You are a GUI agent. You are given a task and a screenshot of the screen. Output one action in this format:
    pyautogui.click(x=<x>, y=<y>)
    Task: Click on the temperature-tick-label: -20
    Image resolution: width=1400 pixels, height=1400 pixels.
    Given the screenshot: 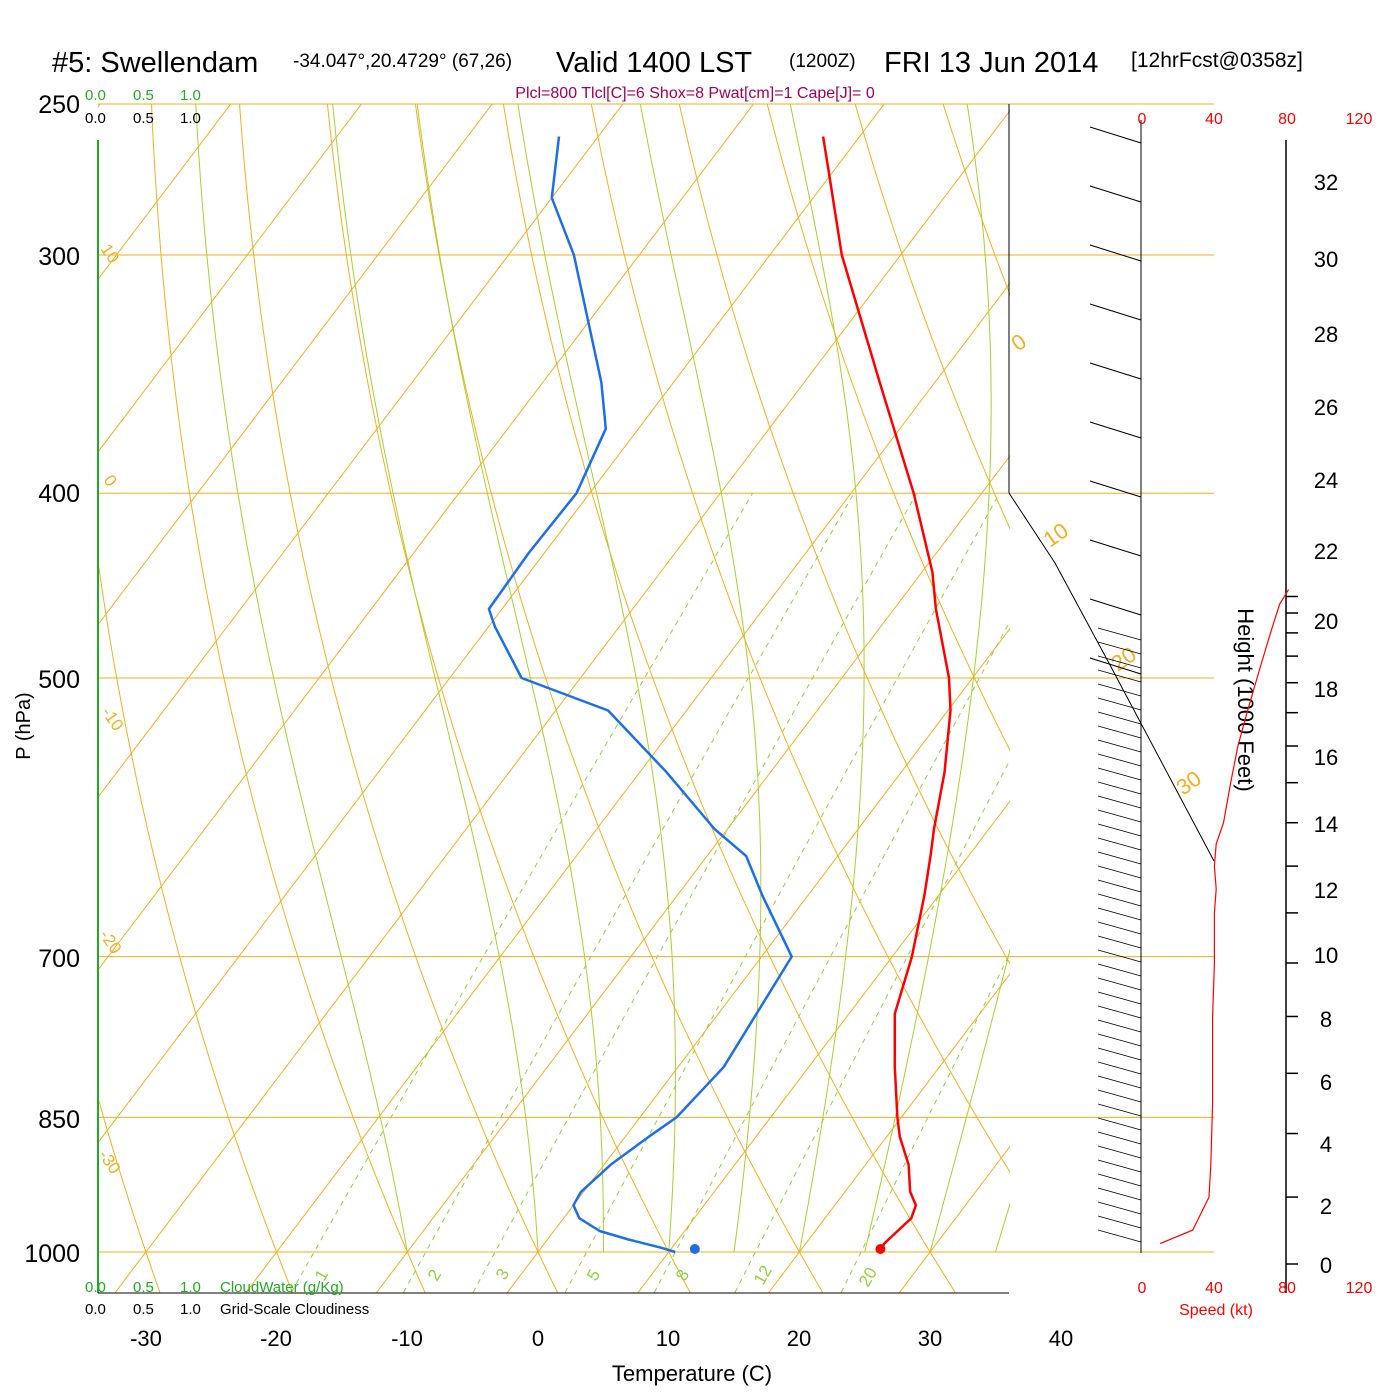 What is the action you would take?
    pyautogui.click(x=276, y=1338)
    